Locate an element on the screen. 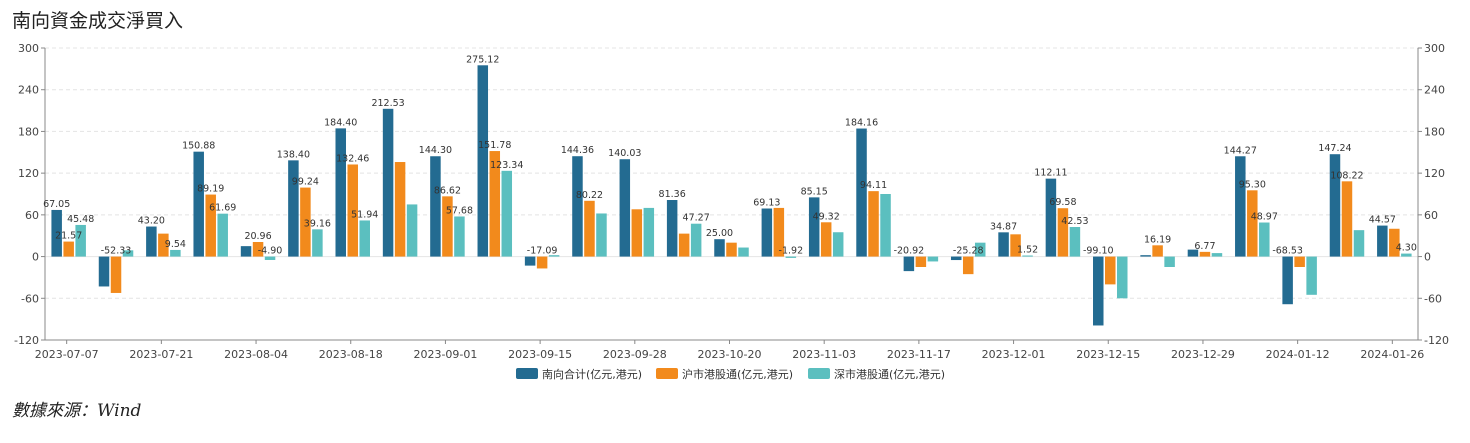 The width and height of the screenshot is (1470, 443). data-label: 9.54 is located at coordinates (175, 244).